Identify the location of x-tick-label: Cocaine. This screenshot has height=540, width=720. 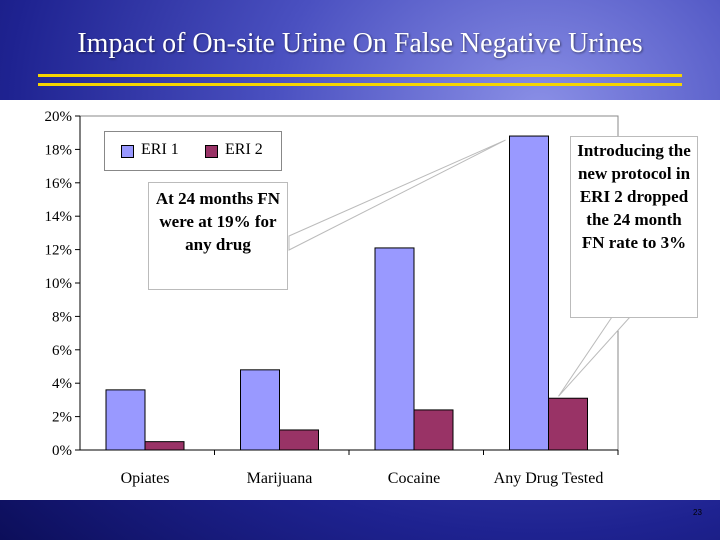
(414, 478).